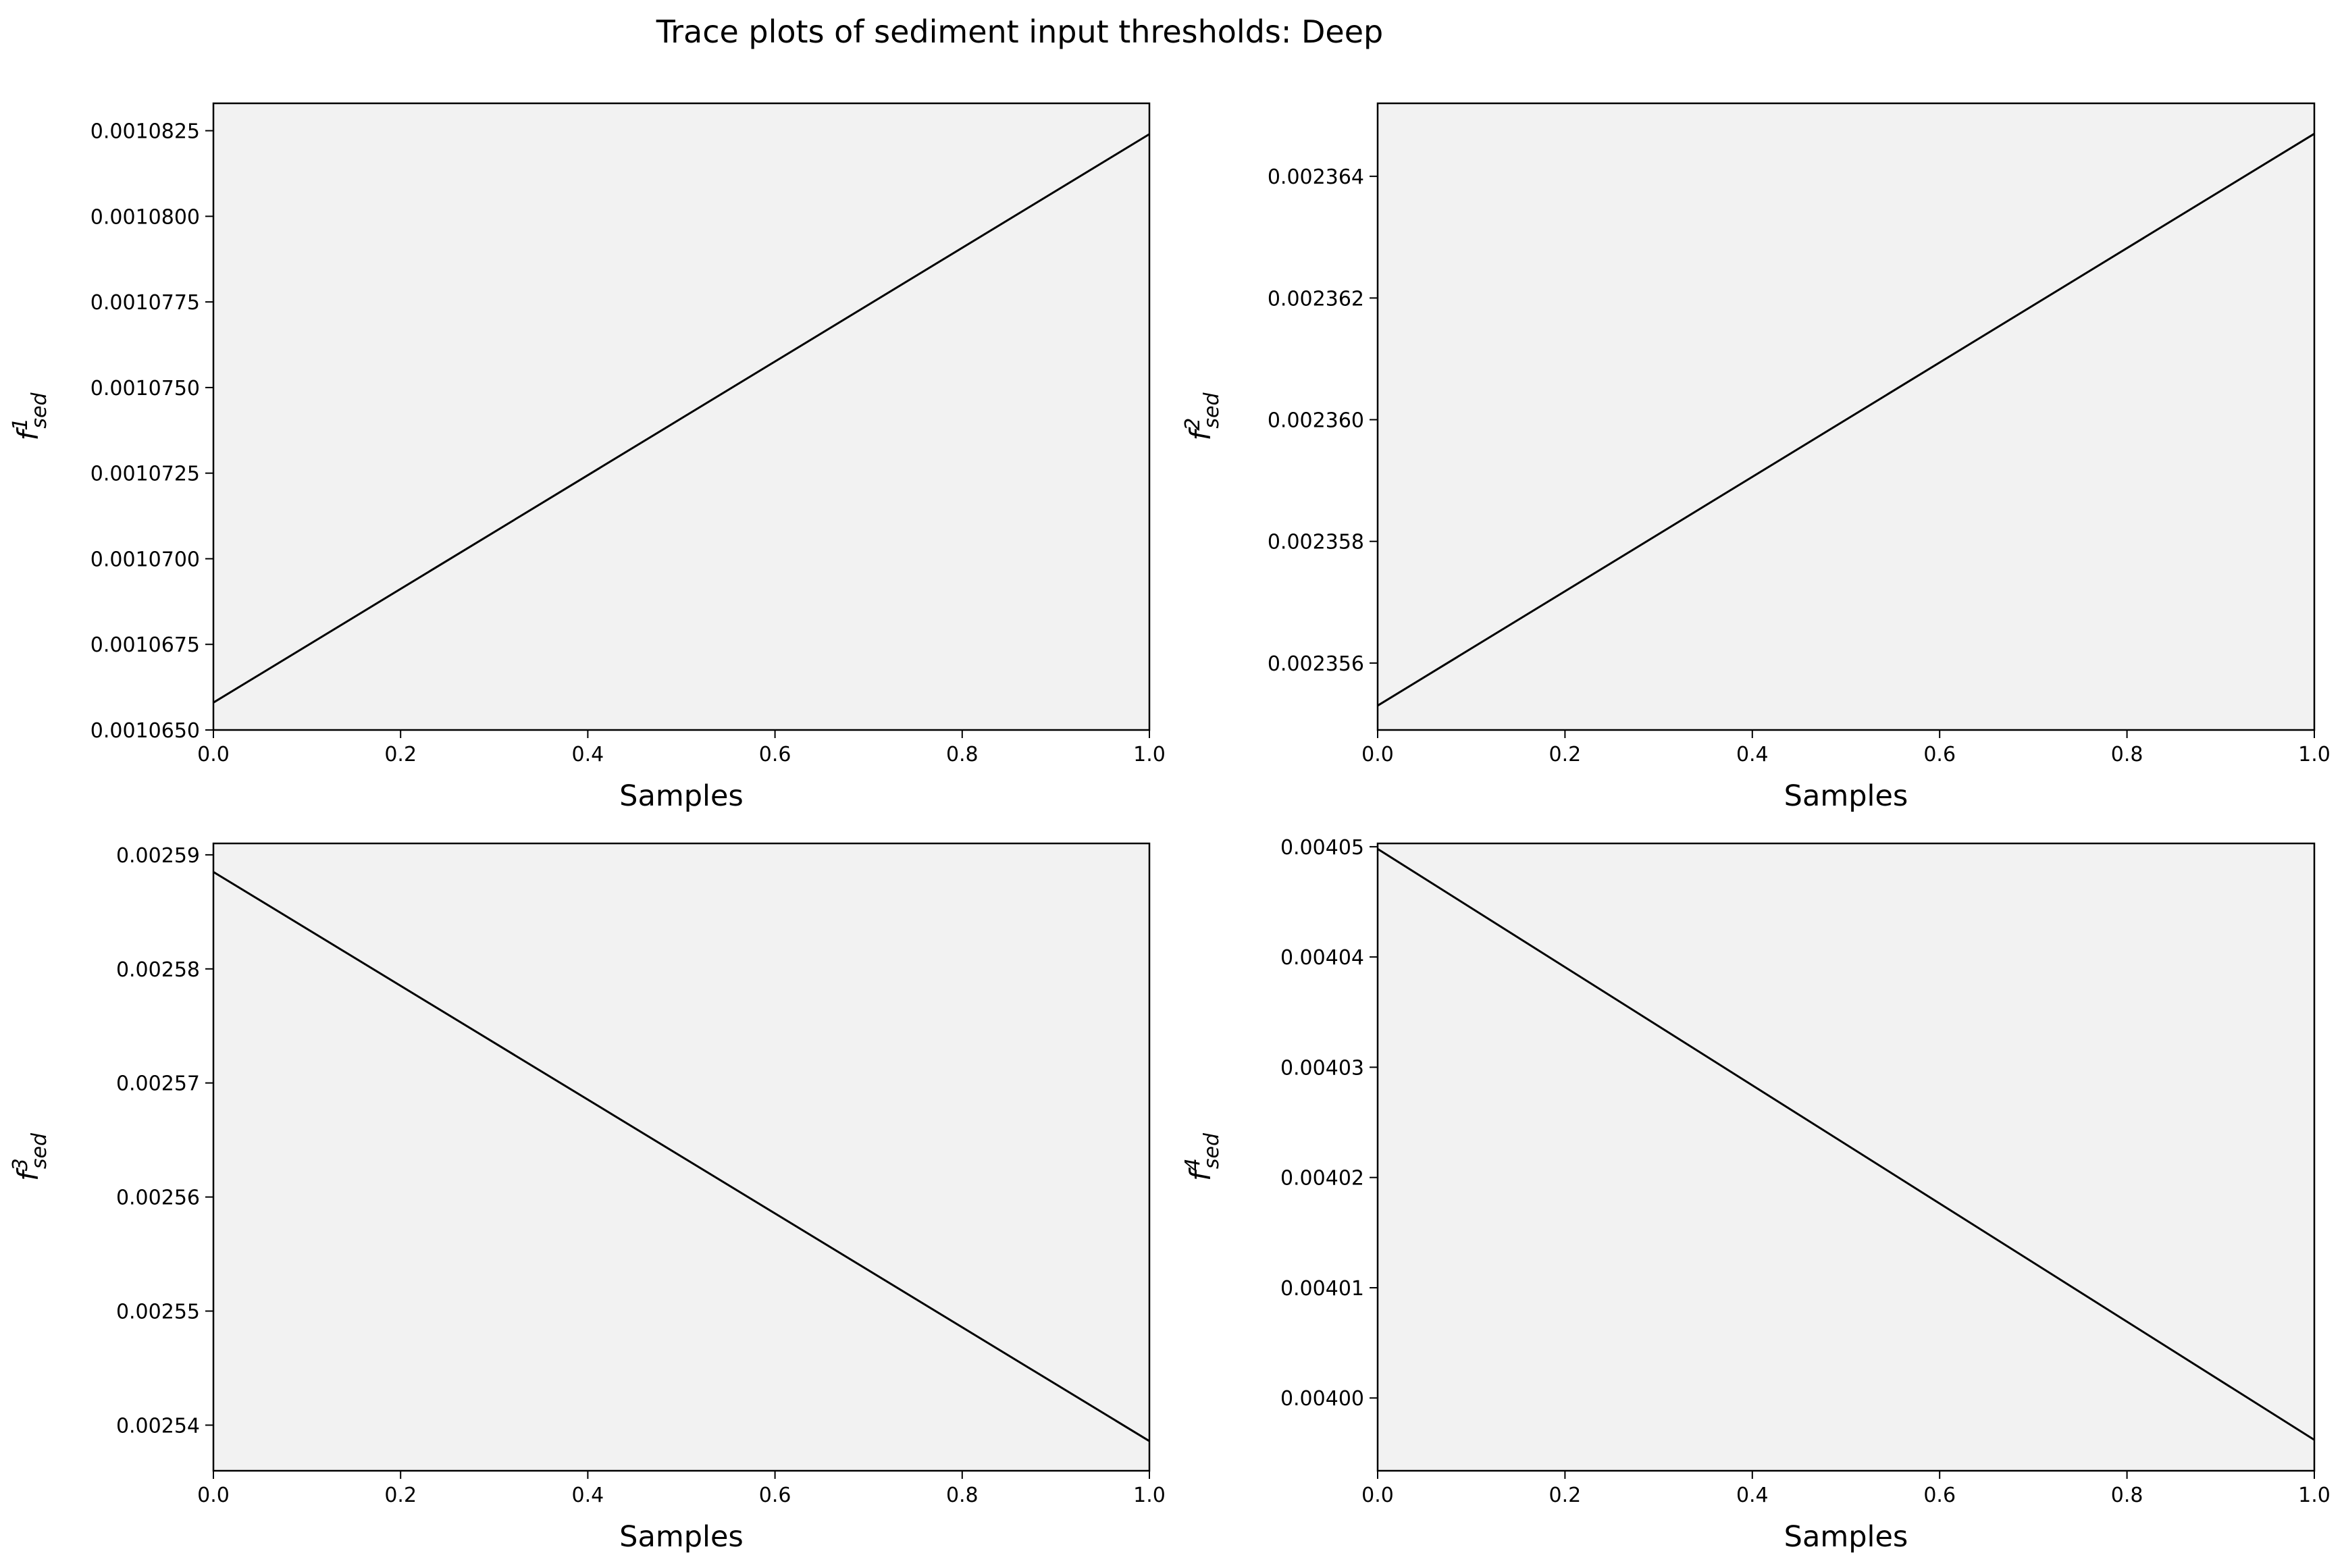 This screenshot has width=2342, height=1568. Describe the element at coordinates (158, 856) in the screenshot. I see `y-tick-label: 0.00259` at that location.